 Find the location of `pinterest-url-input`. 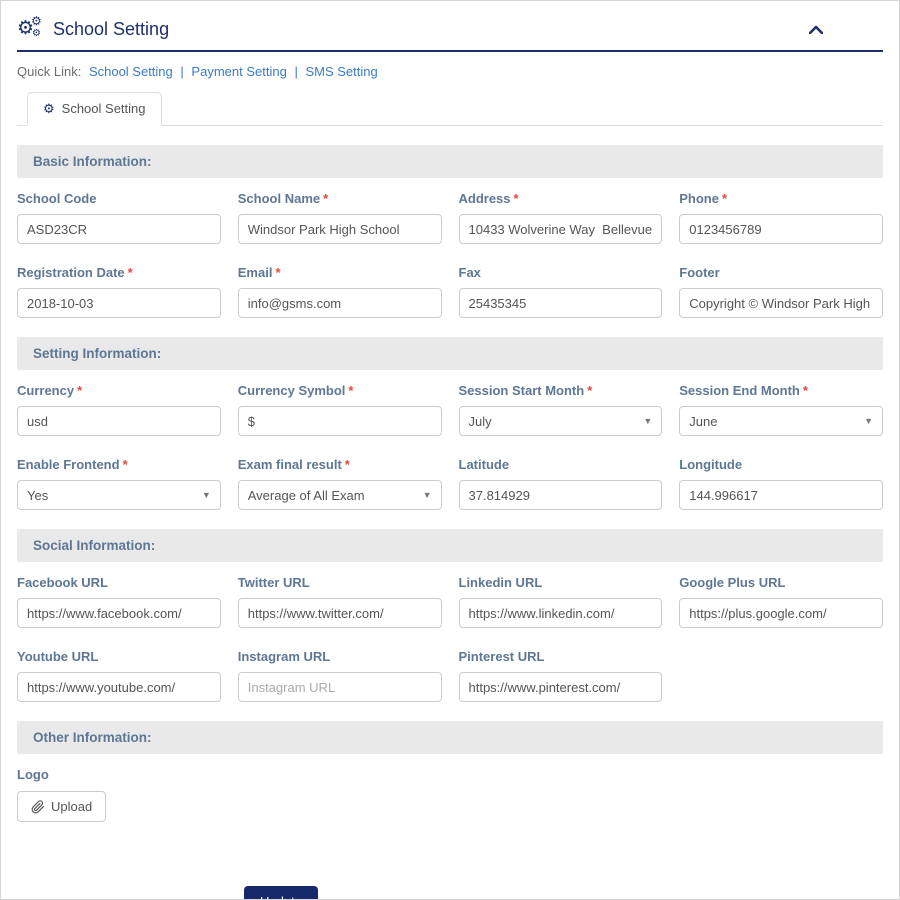

pinterest-url-input is located at coordinates (560, 687).